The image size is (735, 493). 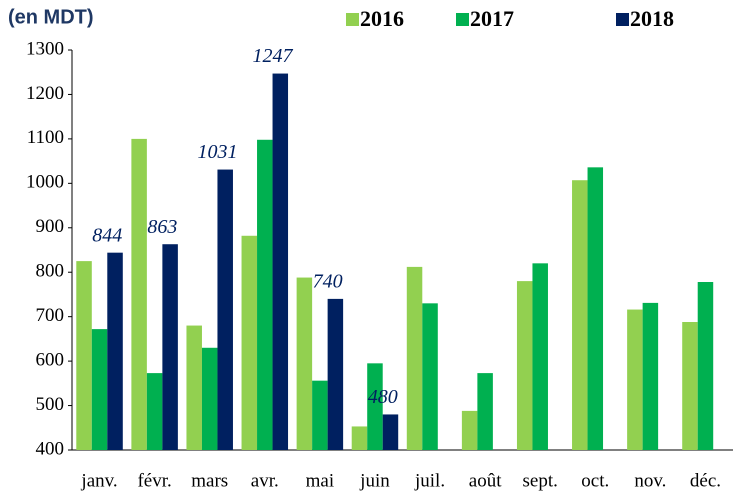 What do you see at coordinates (50, 448) in the screenshot?
I see `y-tick-label: 400` at bounding box center [50, 448].